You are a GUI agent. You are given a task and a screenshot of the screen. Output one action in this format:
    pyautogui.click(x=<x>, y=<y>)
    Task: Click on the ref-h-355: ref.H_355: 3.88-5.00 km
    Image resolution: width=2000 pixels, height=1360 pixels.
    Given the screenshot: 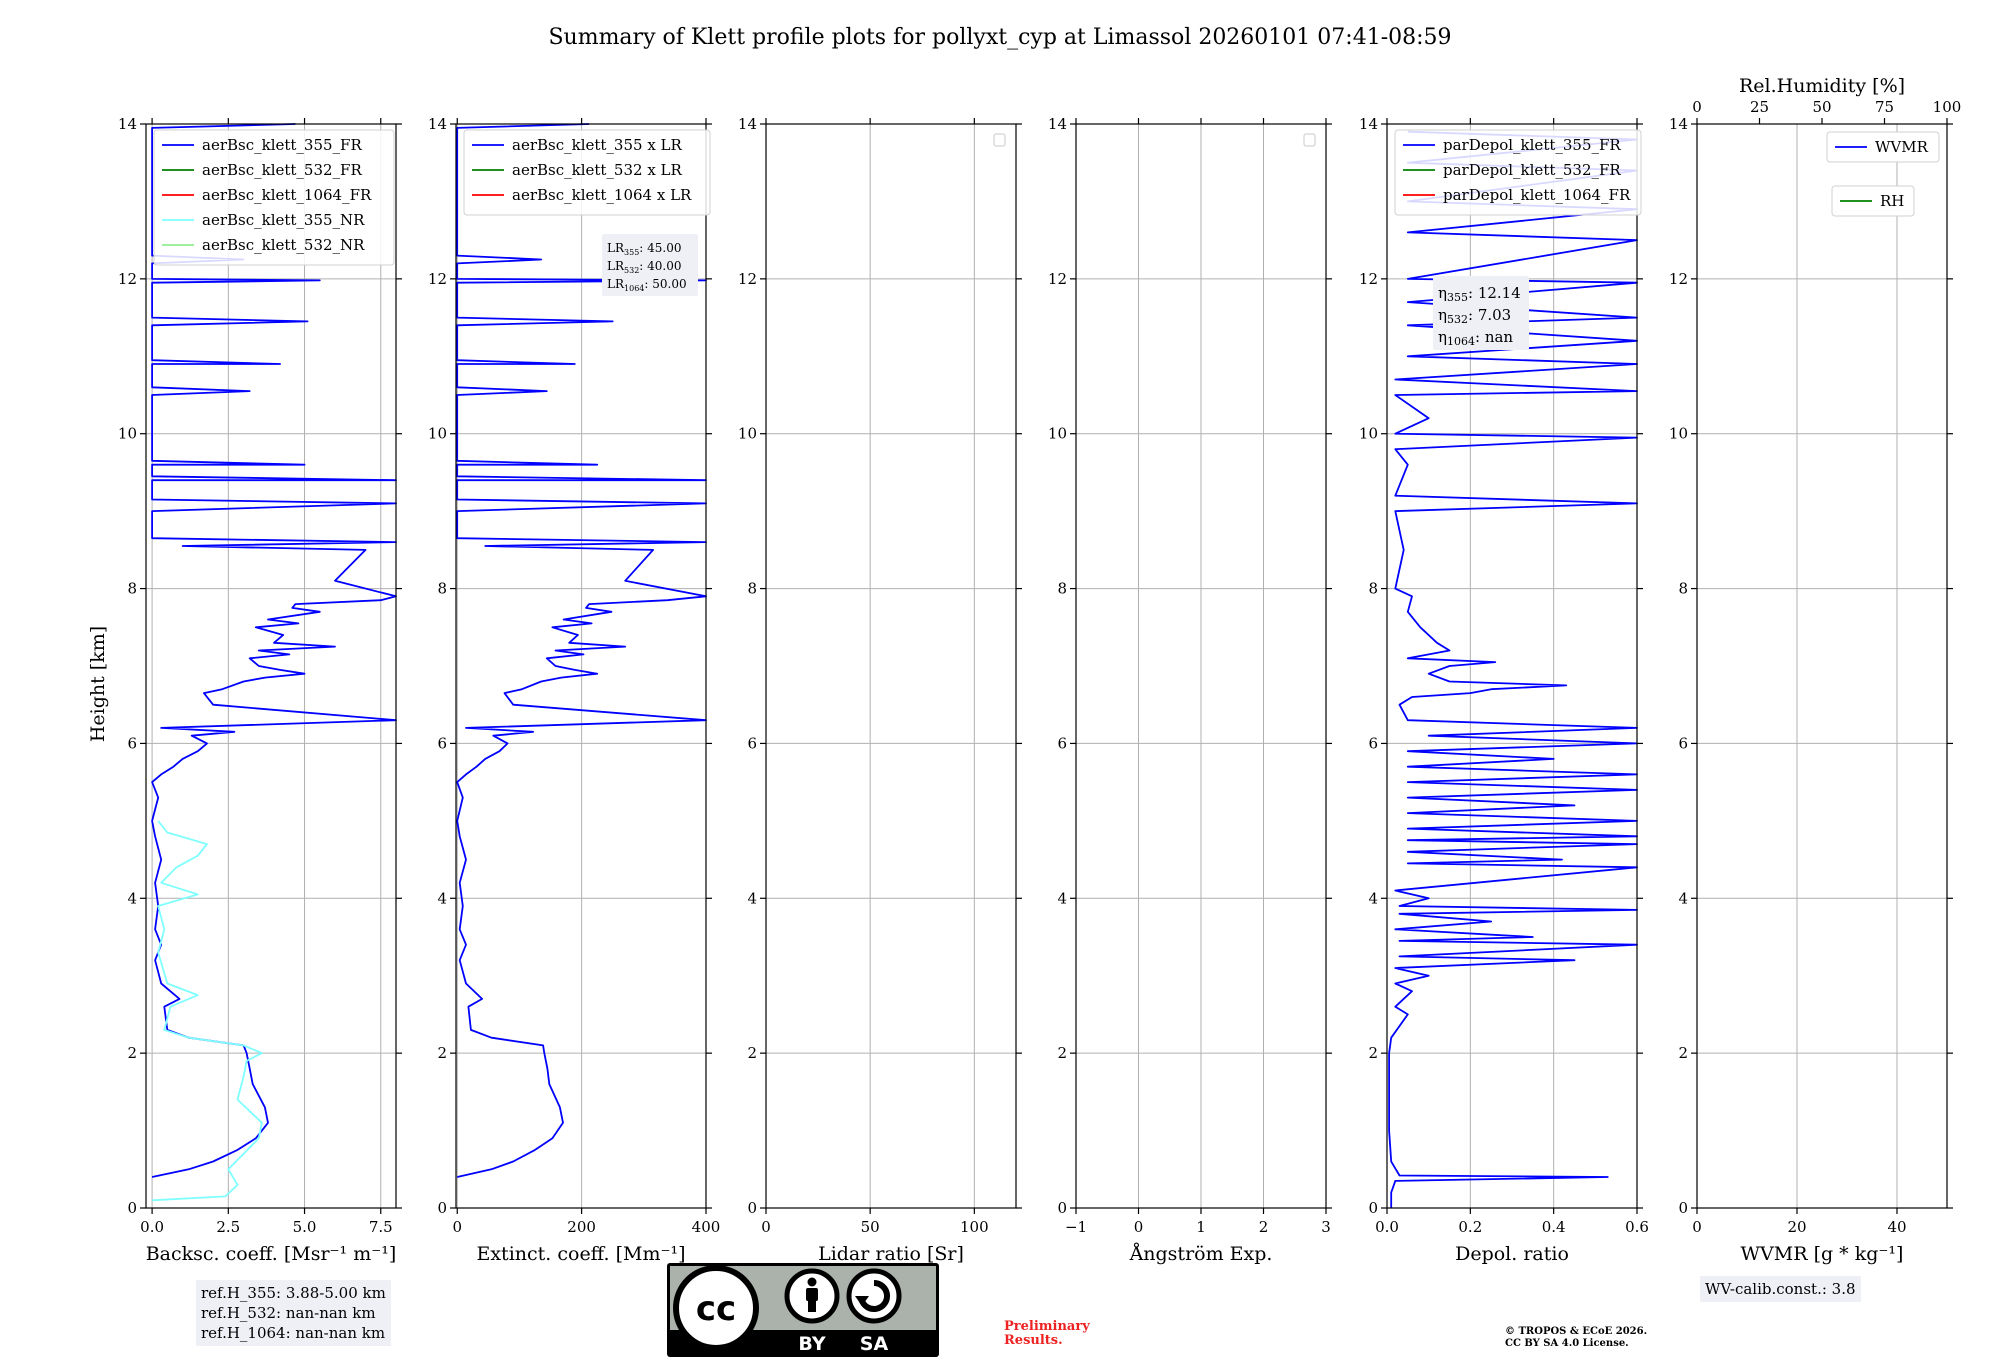 What is the action you would take?
    pyautogui.click(x=293, y=1293)
    